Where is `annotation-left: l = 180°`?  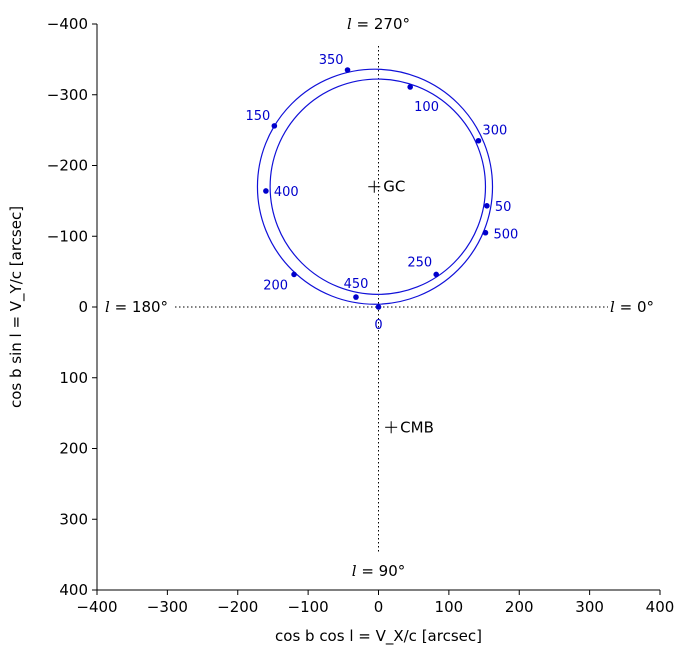 annotation-left: l = 180° is located at coordinates (136, 307).